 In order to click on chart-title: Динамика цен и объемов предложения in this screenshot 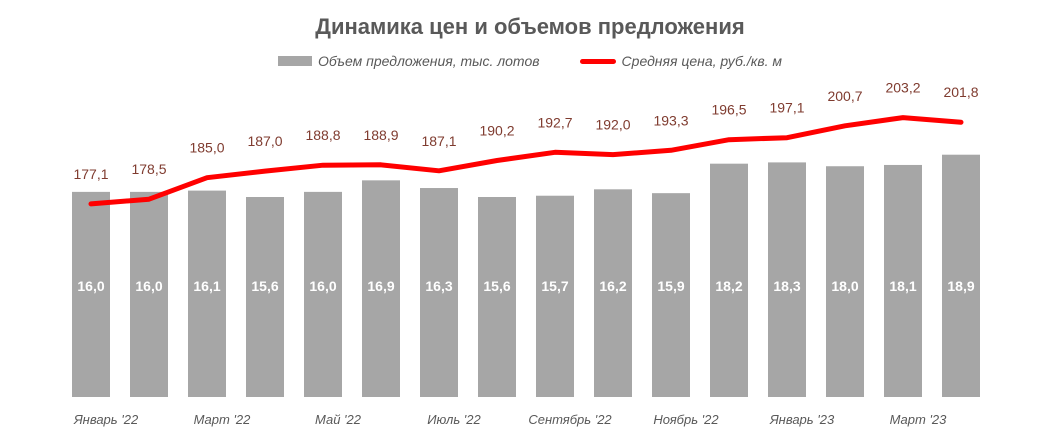, I will do `click(530, 26)`.